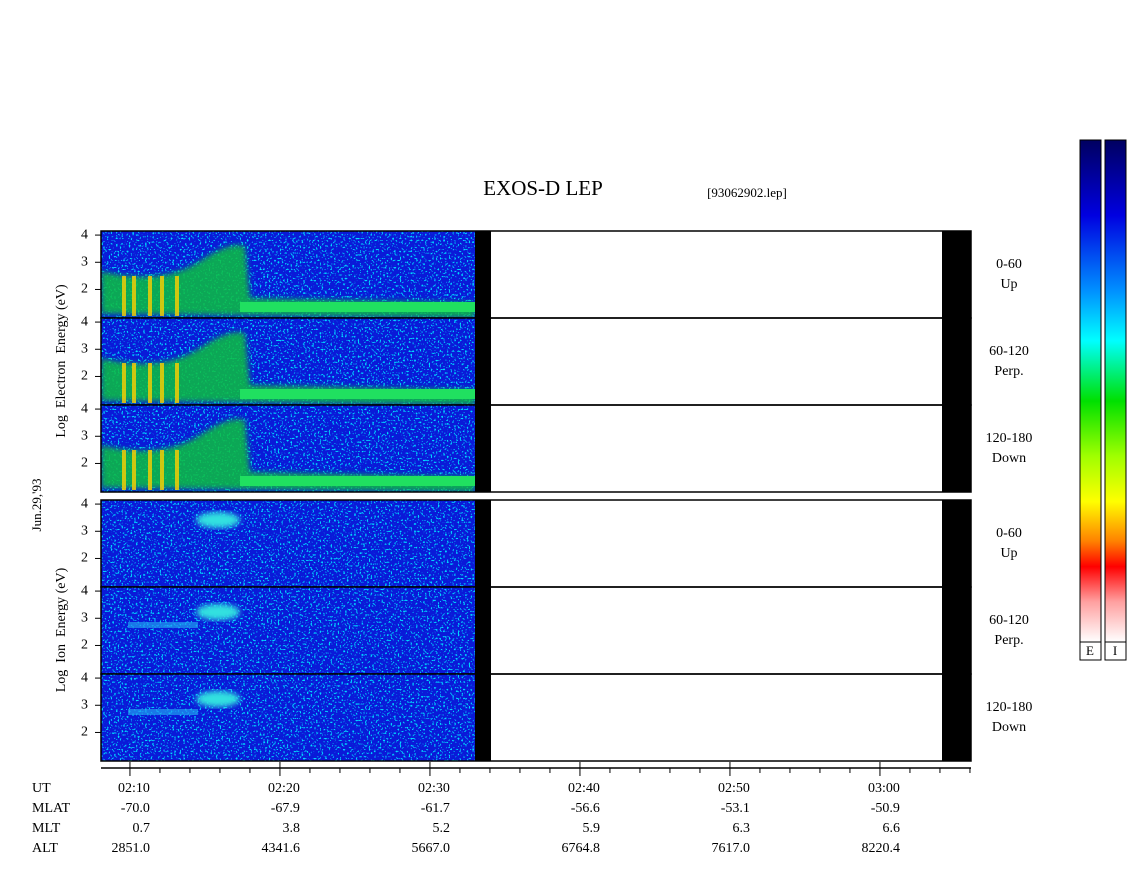 The height and width of the screenshot is (880, 1130). Describe the element at coordinates (543, 188) in the screenshot. I see `title: EXOS-D LEP` at that location.